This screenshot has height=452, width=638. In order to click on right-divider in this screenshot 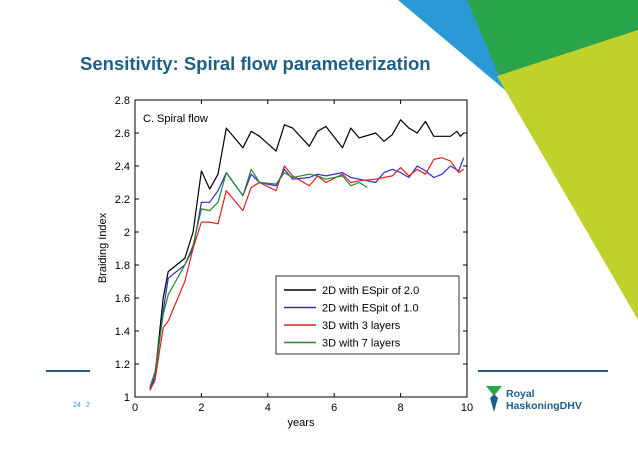, I will do `click(543, 371)`.